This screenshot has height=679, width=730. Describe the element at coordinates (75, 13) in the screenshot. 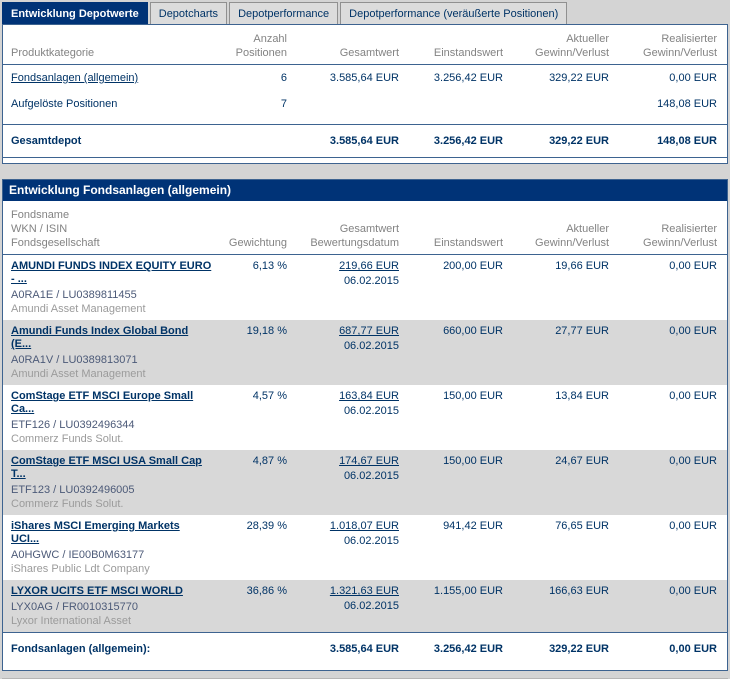

I see `tab-entwicklung-depotwerte: Entwicklung Depotwerte` at that location.